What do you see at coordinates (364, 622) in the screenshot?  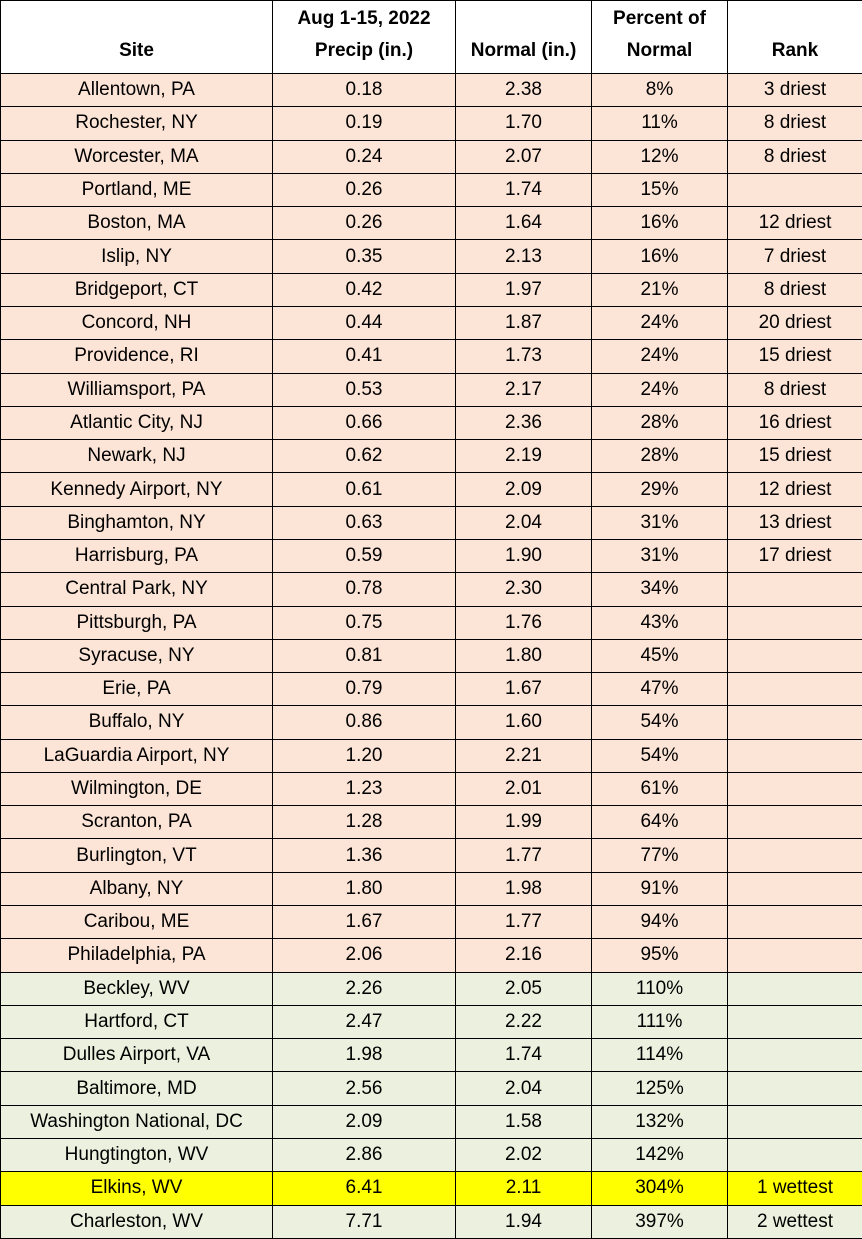 I see `precip-cell: 0.75` at bounding box center [364, 622].